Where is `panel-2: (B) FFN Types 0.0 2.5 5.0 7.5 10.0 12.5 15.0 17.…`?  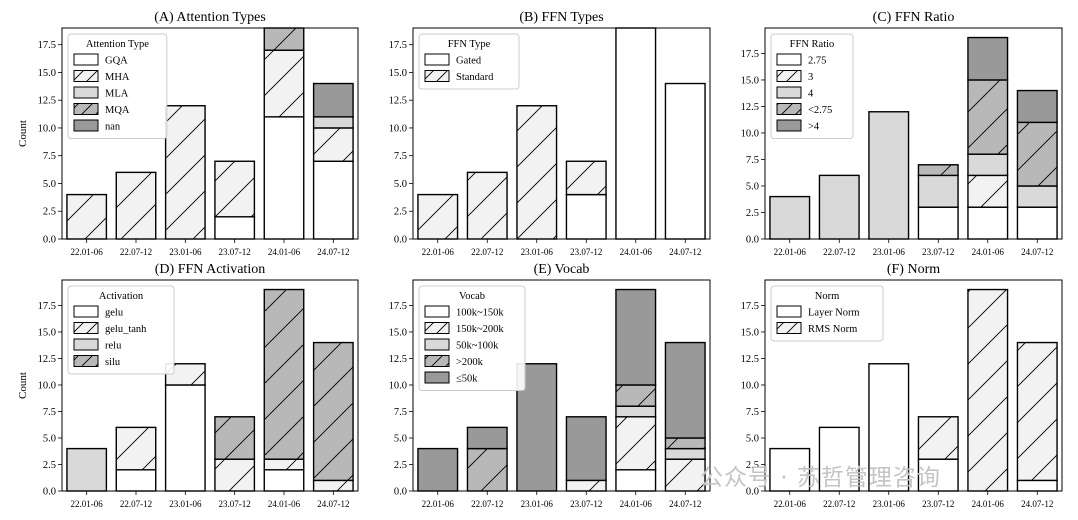
panel-2: (B) FFN Types 0.0 2.5 5.0 7.5 10.0 12.5 15.0 17.… is located at coordinates (550, 133).